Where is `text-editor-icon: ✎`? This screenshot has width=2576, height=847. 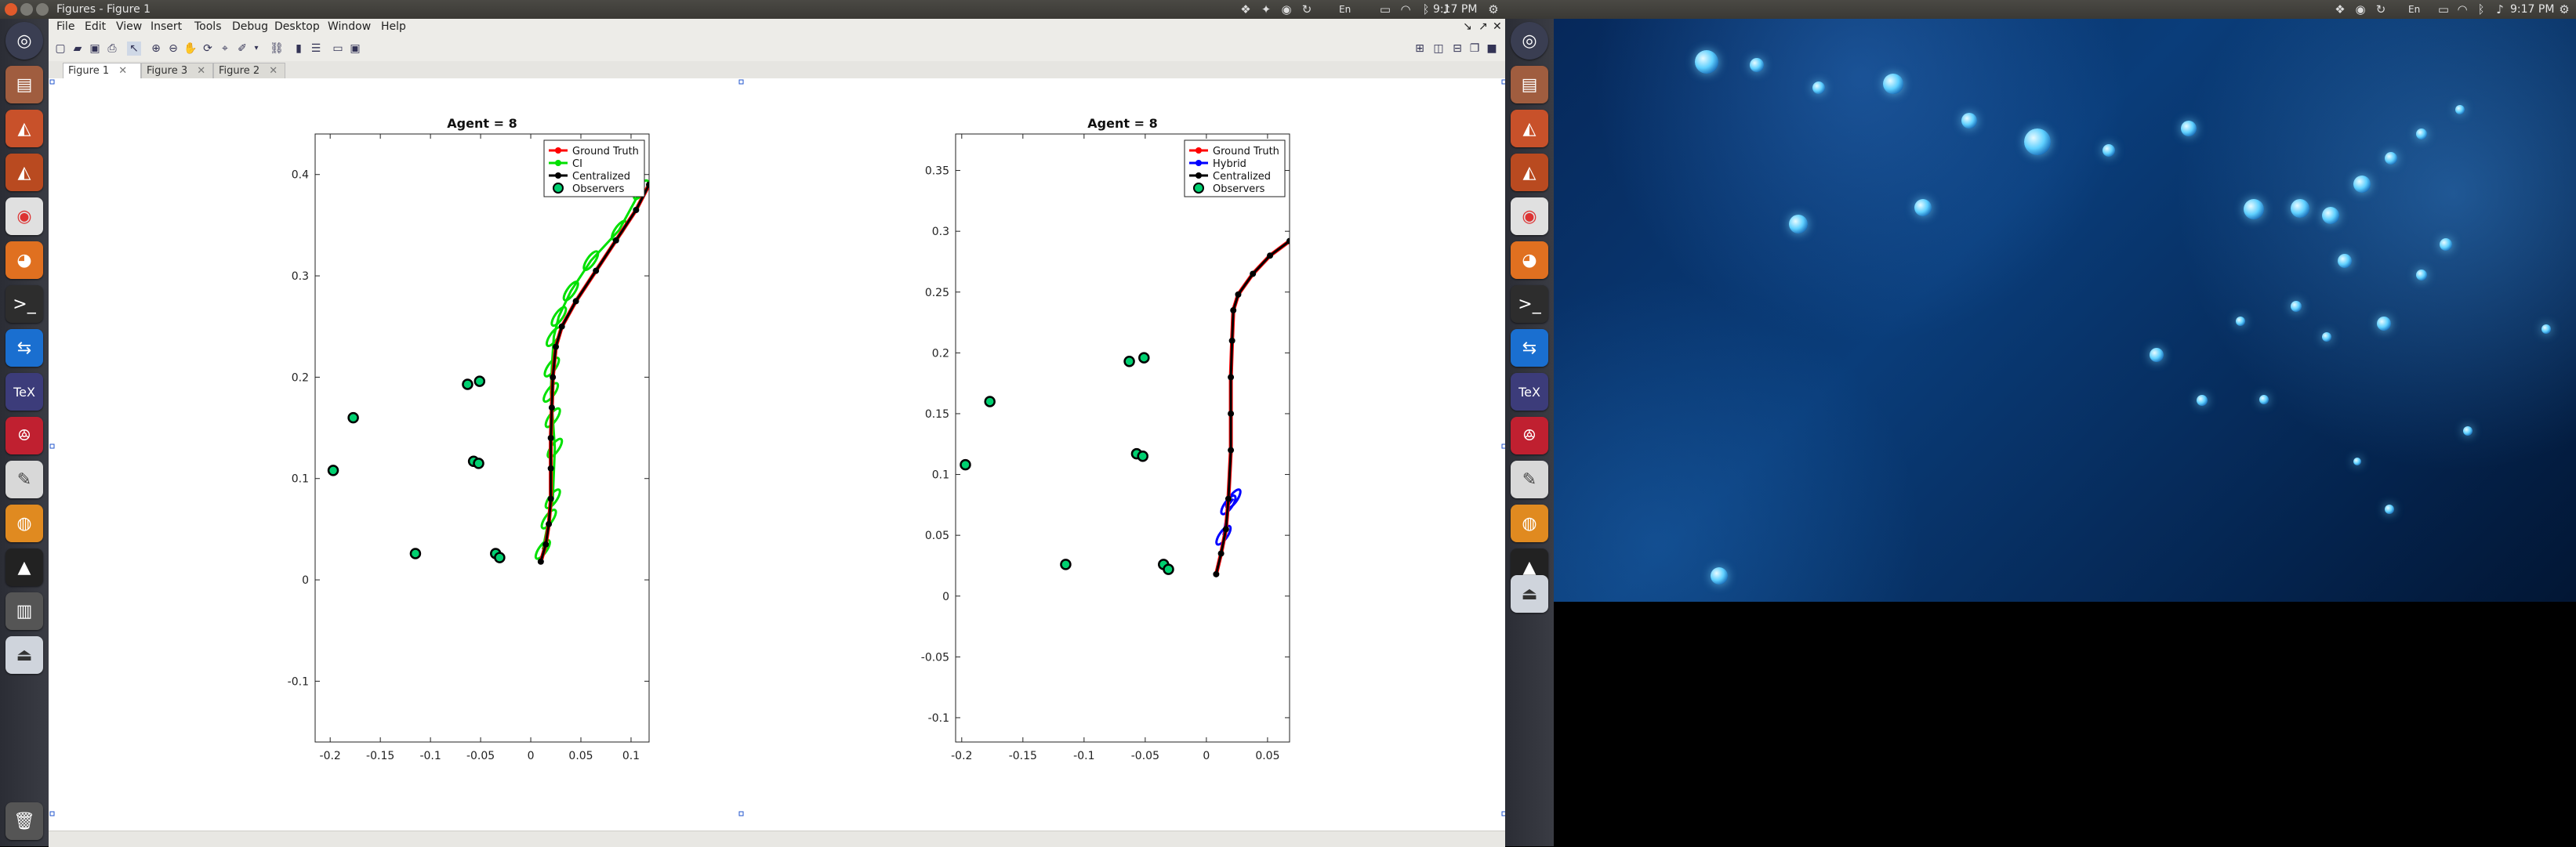
text-editor-icon: ✎ is located at coordinates (24, 480).